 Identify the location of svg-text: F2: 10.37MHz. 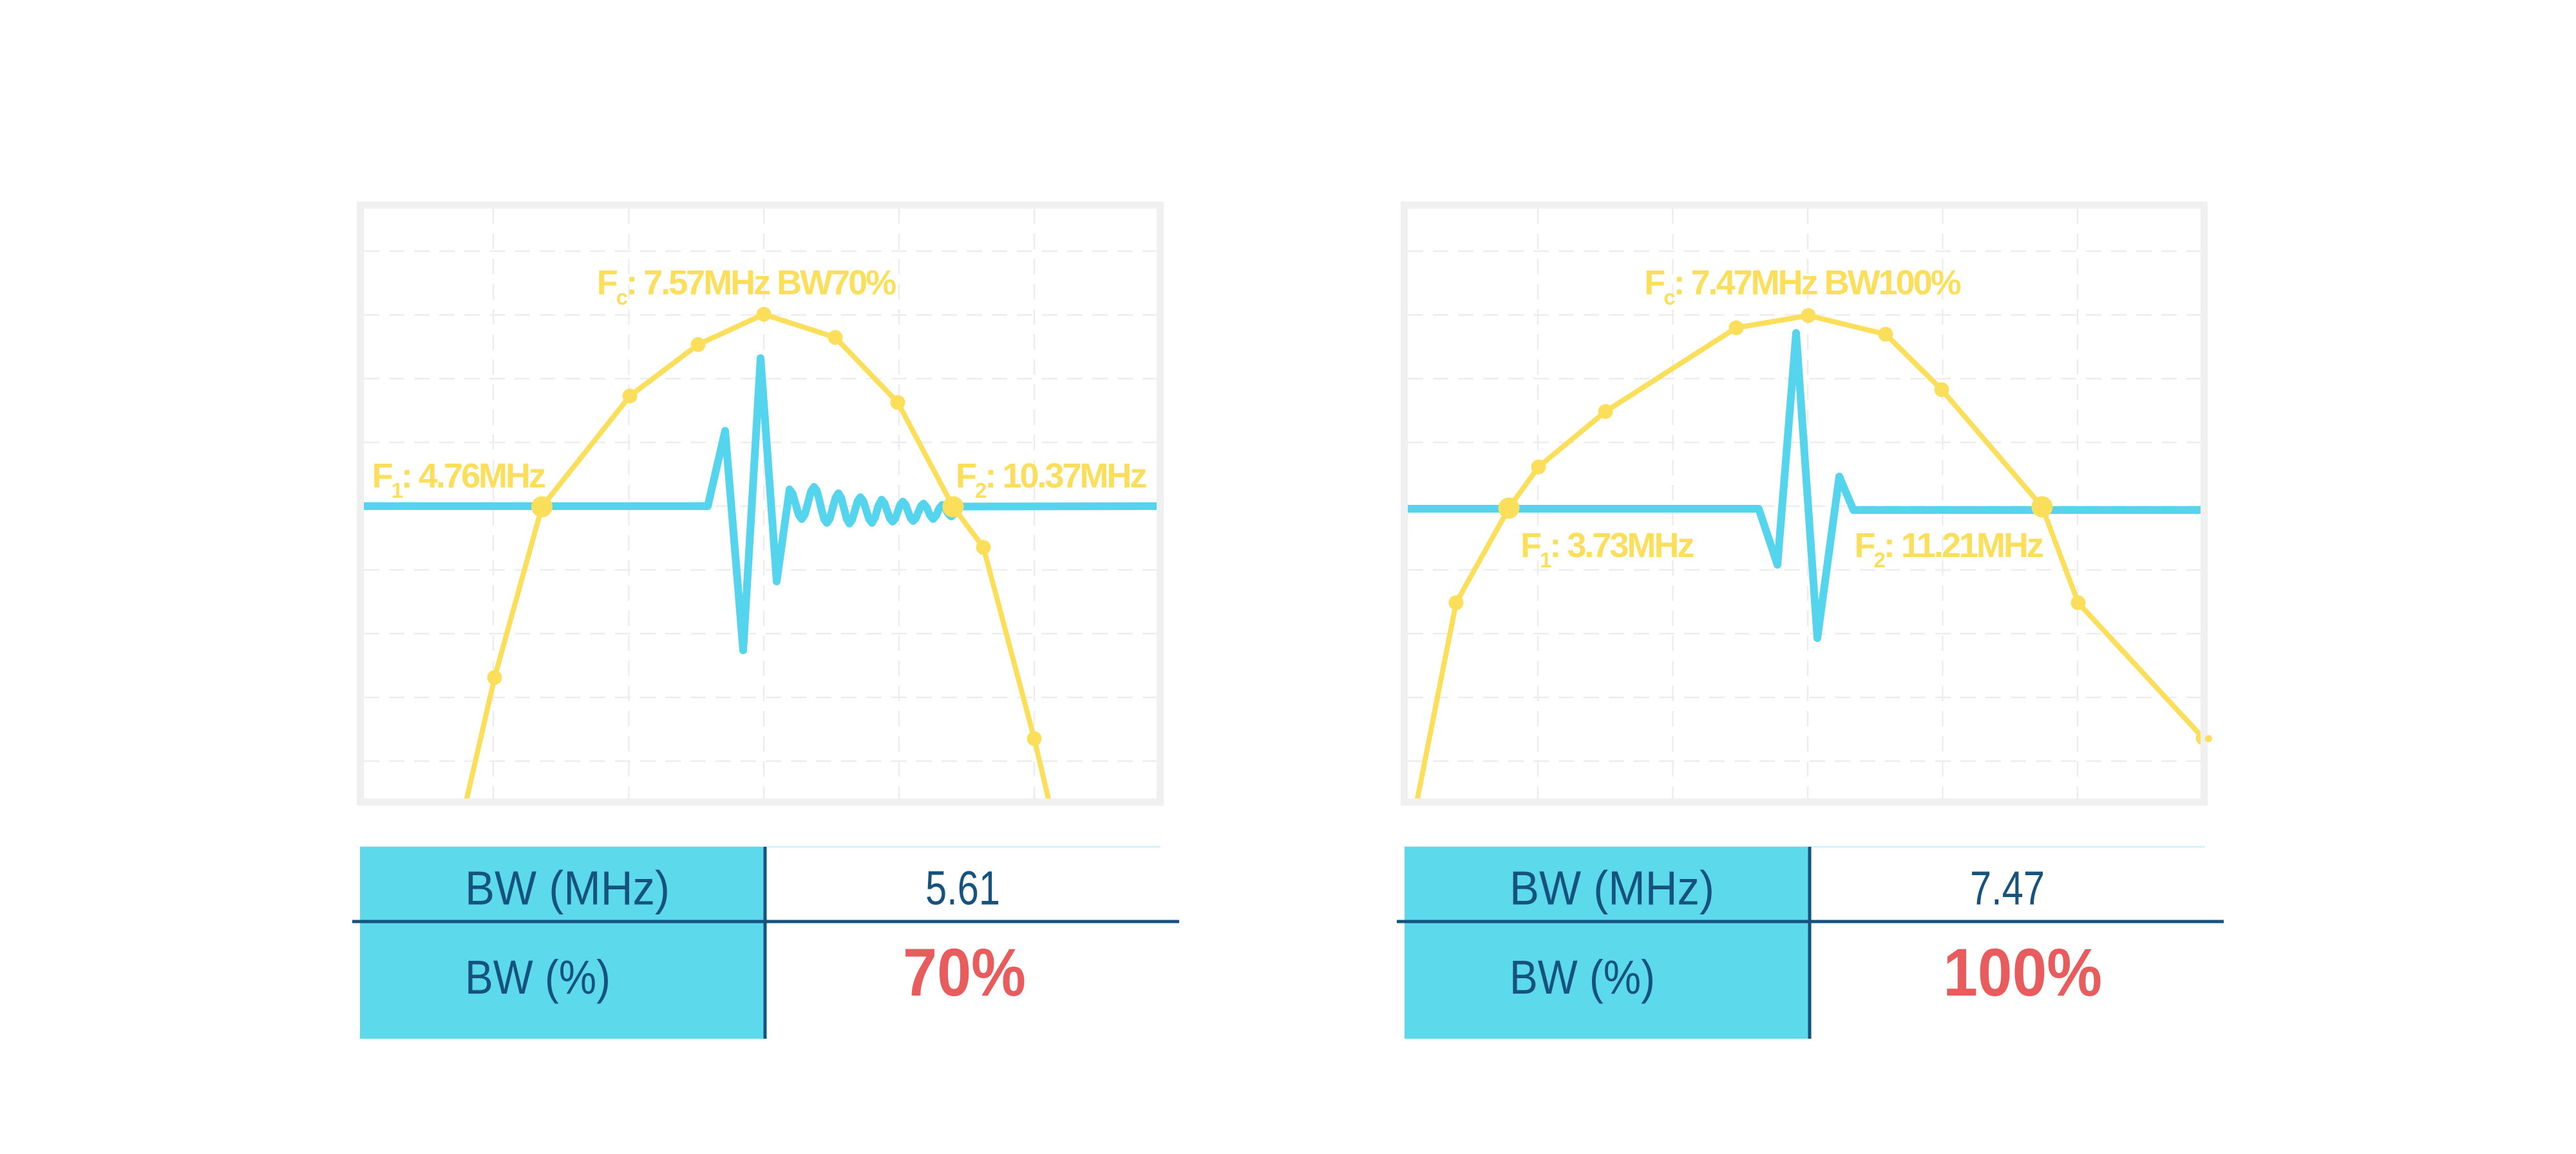
(1051, 480).